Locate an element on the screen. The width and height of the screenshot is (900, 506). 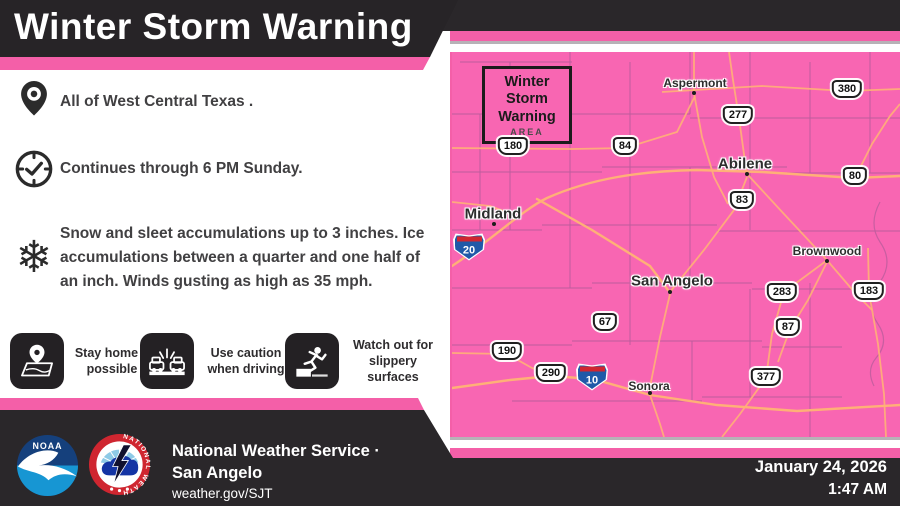
us-route-shield-80: 80 is located at coordinates (855, 176).